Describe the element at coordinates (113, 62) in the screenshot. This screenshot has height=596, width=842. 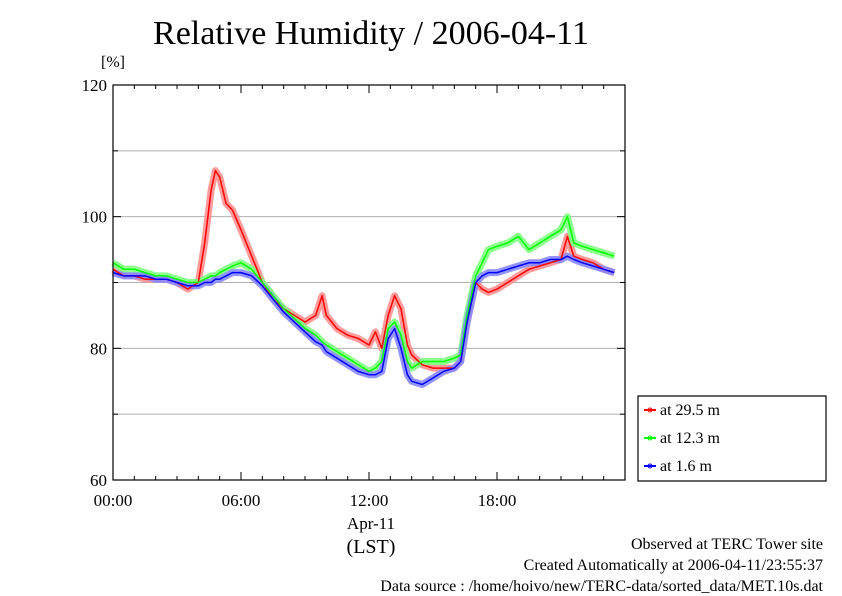
I see `y-axis-unit-label: [%]` at that location.